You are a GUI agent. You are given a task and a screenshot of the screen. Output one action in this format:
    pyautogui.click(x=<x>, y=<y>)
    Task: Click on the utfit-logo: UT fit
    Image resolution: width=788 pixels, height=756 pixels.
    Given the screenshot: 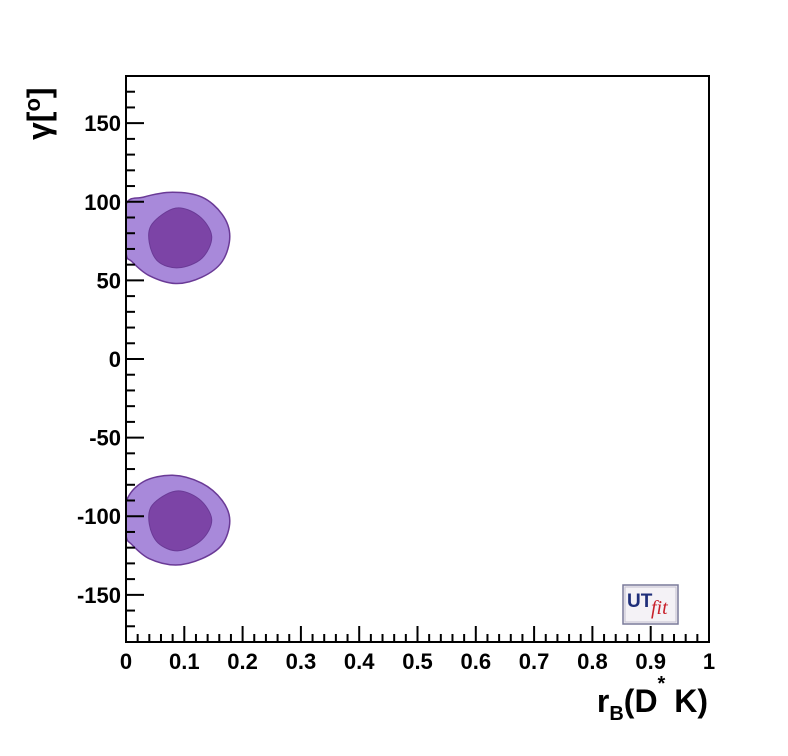 What is the action you would take?
    pyautogui.click(x=650, y=604)
    